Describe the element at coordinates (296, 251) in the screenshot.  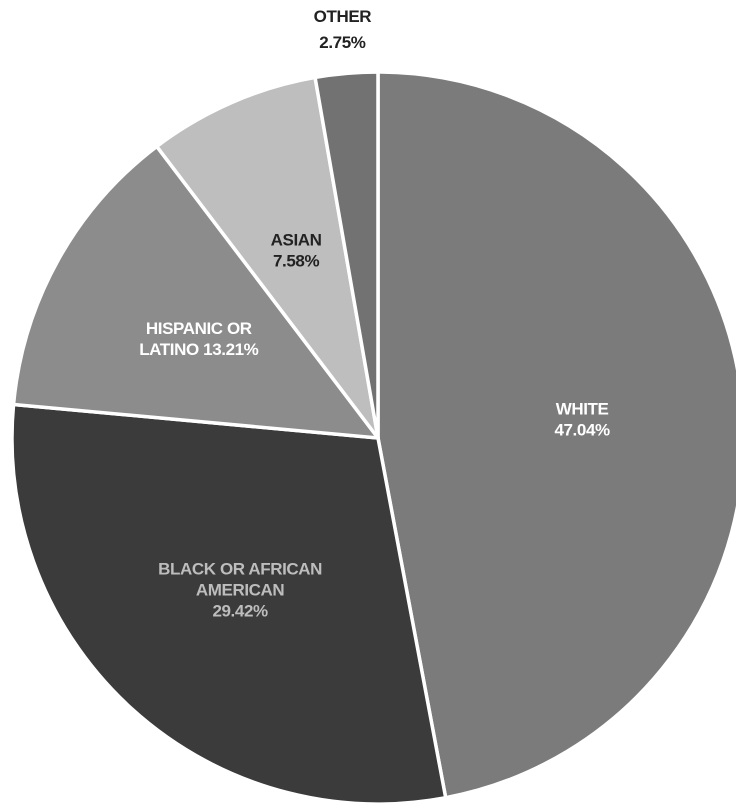
I see `slice-label-asian: ASIAN 7.58%` at that location.